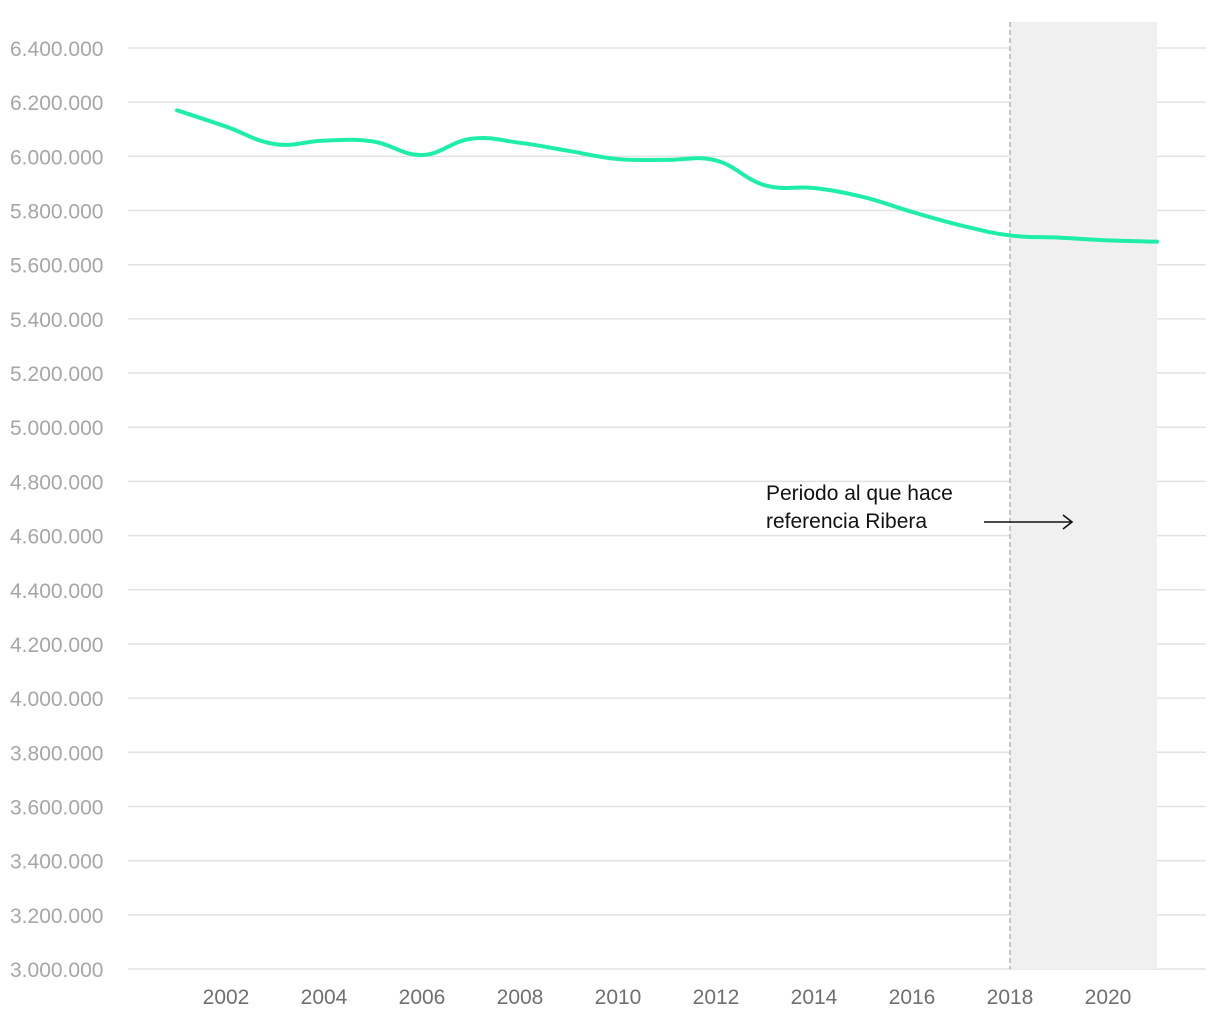 The width and height of the screenshot is (1220, 1020). I want to click on x-tick-label: 2014, so click(814, 997).